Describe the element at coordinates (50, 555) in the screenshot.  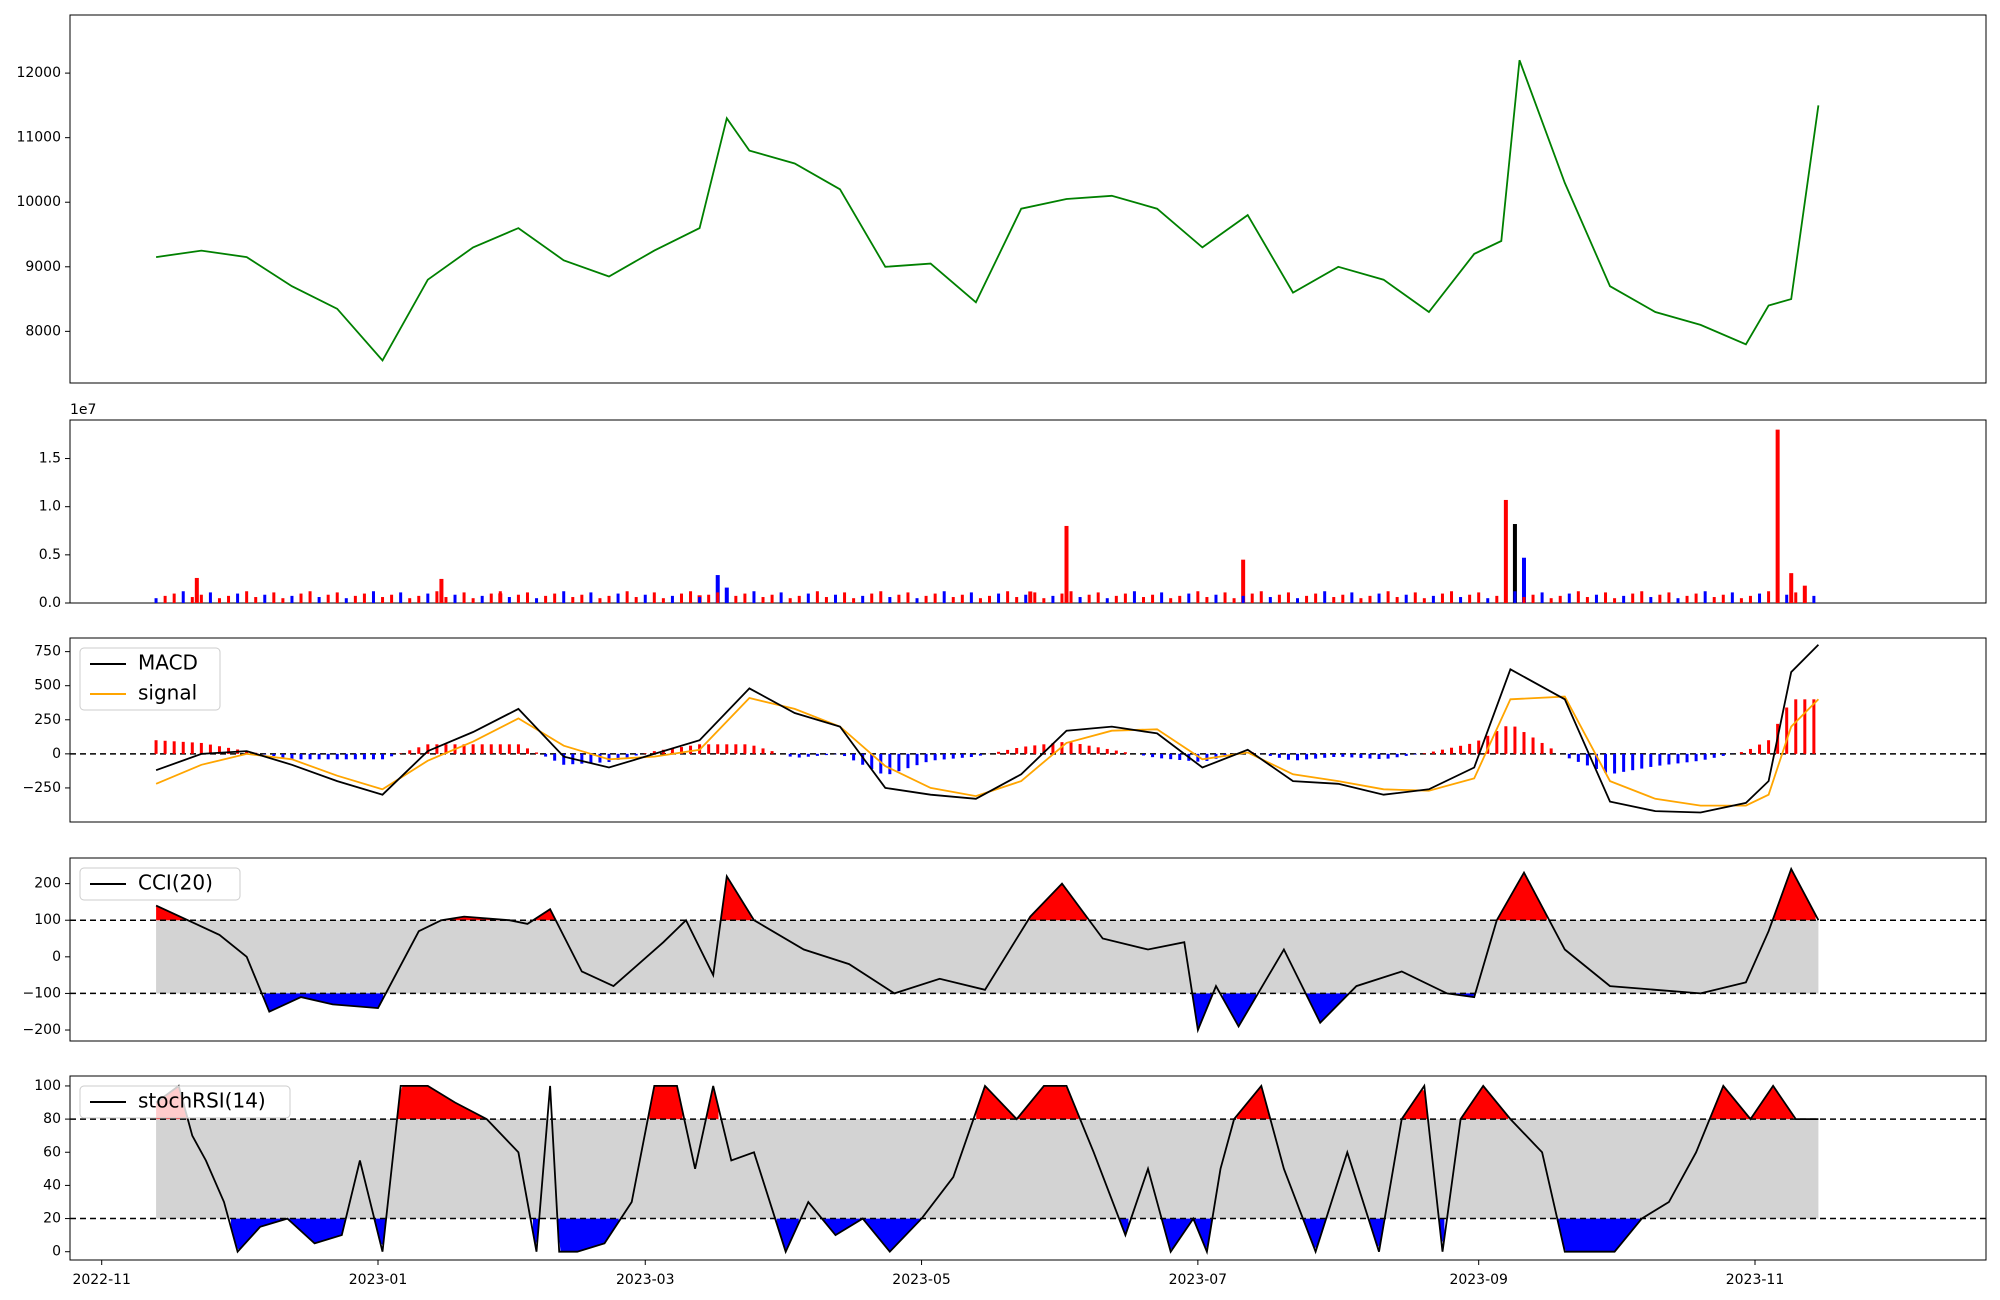
I see `y-tick-label: 0.5` at that location.